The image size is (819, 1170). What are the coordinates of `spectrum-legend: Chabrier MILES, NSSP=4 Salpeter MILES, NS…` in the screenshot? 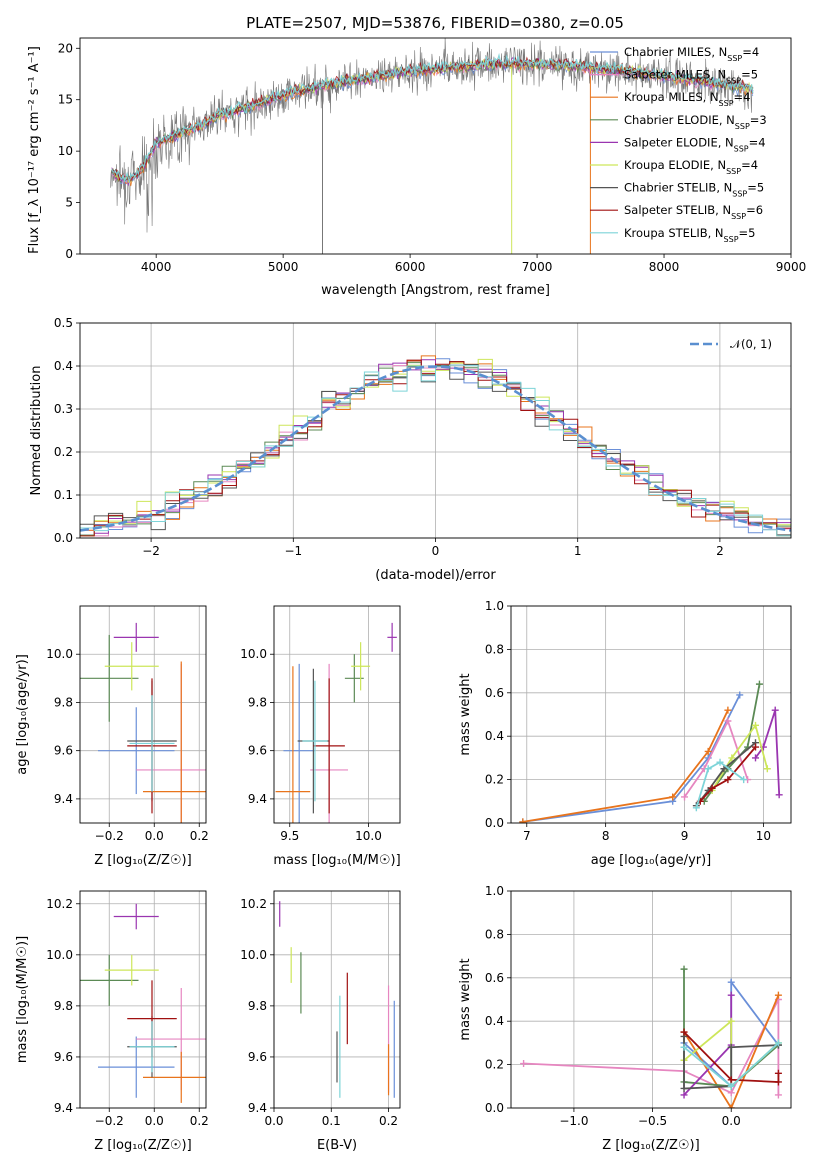 It's located at (678, 144).